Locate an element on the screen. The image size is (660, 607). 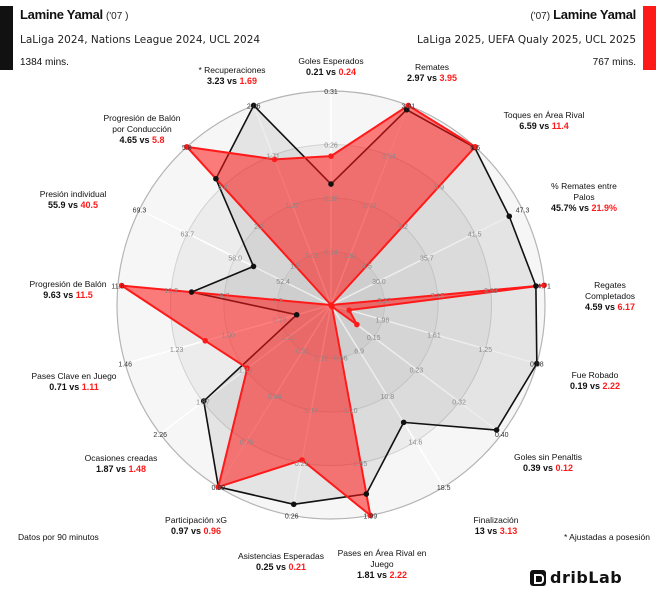
axis-label-title: Goles sin Penaltis is located at coordinates (548, 457).